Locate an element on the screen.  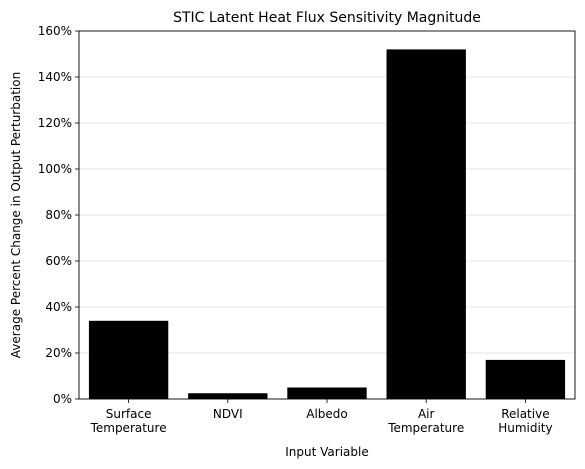
x-tick-label: Albedo is located at coordinates (327, 414).